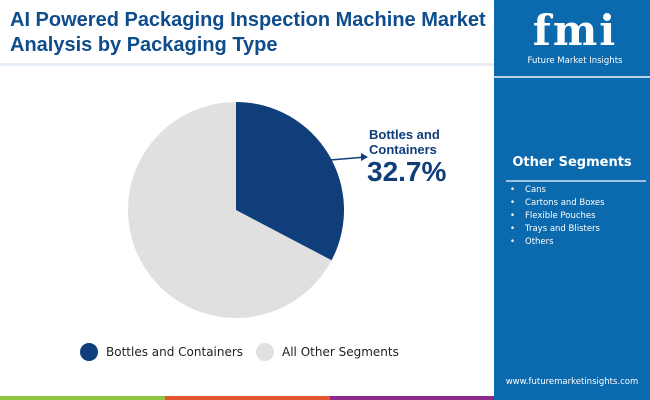 The height and width of the screenshot is (400, 650). I want to click on segment-item: Trays and Blisters, so click(557, 229).